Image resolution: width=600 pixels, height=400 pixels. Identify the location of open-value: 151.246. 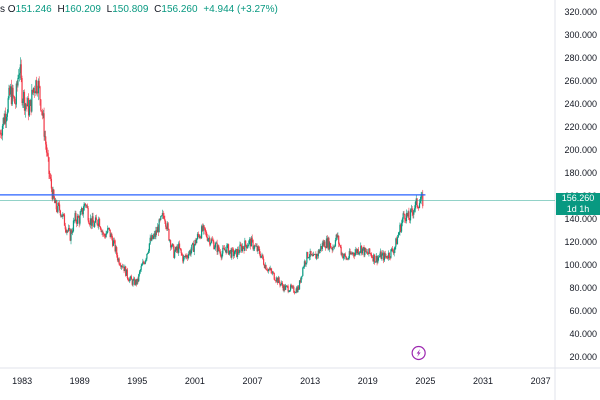
(33, 9).